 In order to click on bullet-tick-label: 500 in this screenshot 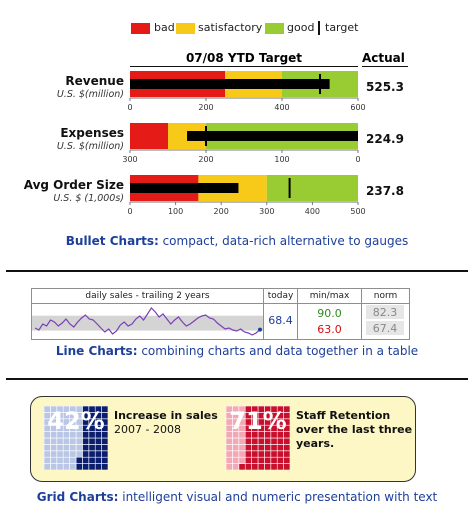, I will do `click(357, 211)`.